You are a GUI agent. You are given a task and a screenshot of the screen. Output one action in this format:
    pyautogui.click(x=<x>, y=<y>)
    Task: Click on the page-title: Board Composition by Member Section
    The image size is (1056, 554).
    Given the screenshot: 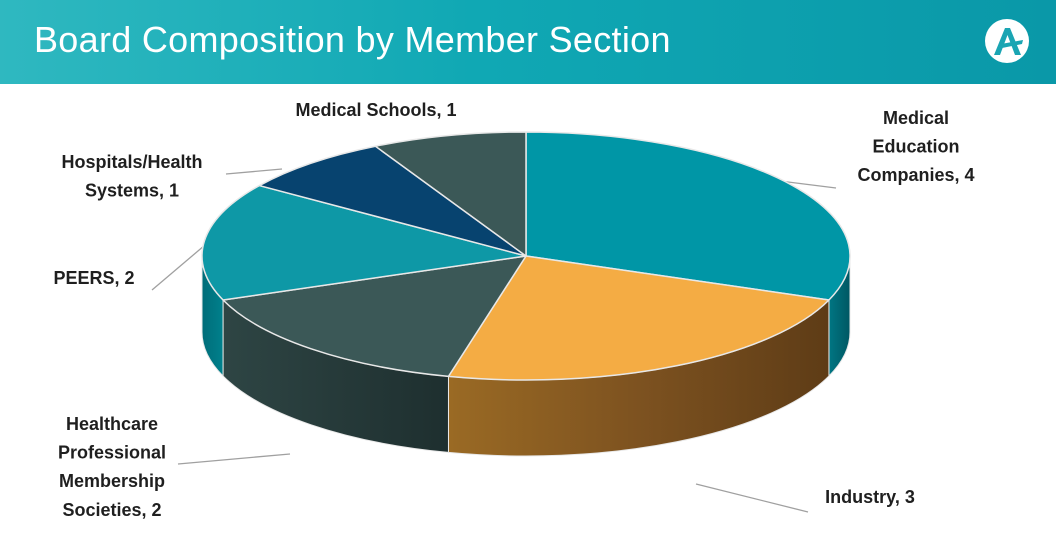 What is the action you would take?
    pyautogui.click(x=352, y=39)
    